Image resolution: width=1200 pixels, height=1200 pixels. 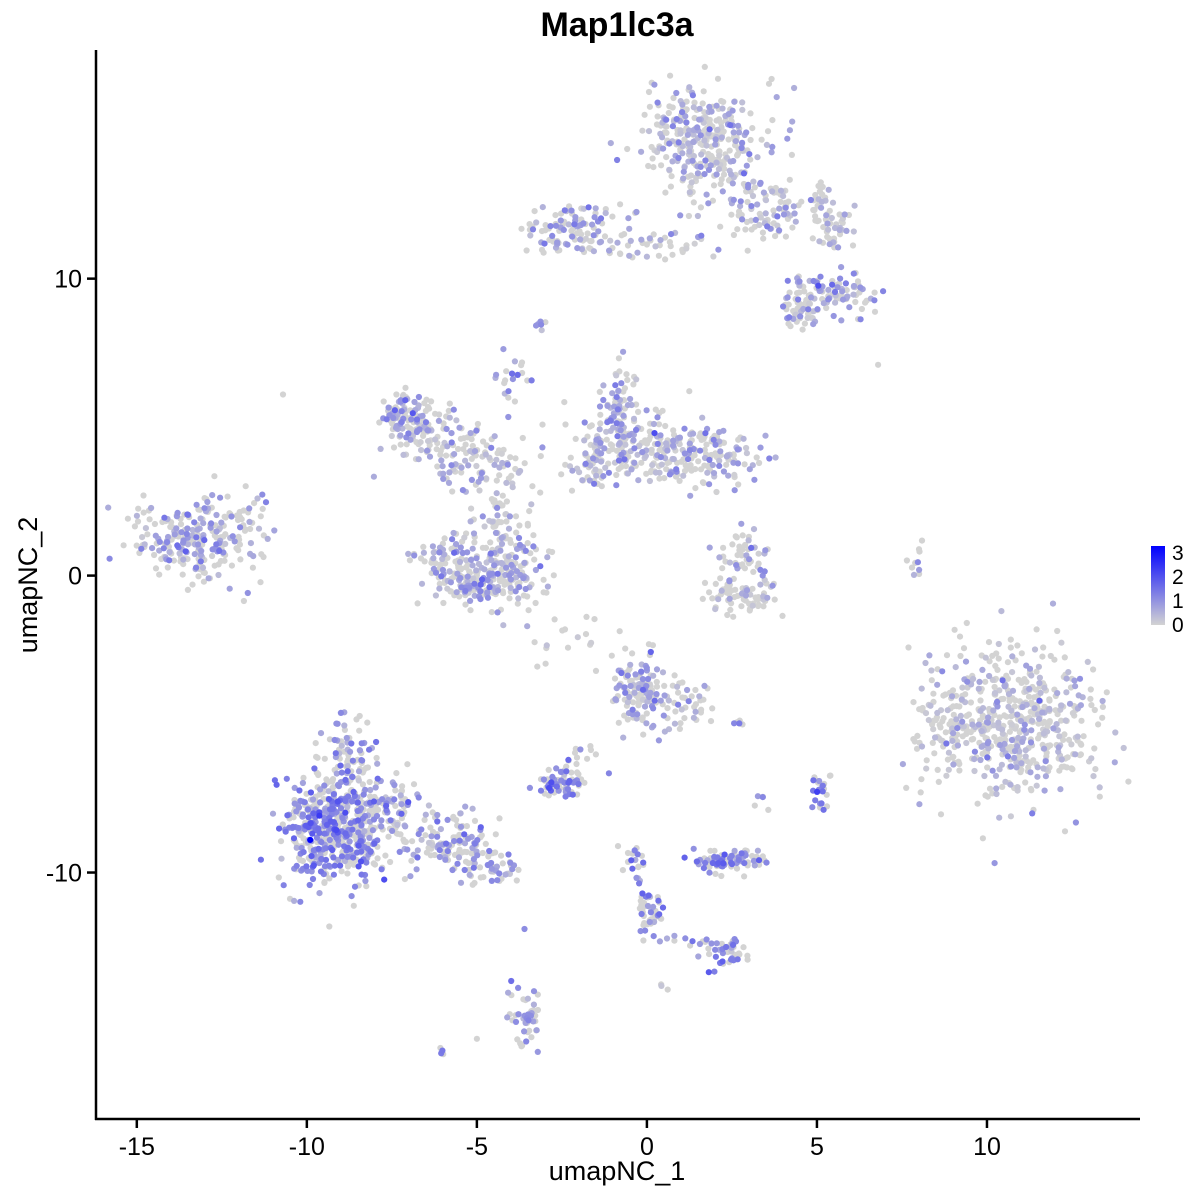 I want to click on x-axis-label: umapNC_1, so click(x=617, y=1171).